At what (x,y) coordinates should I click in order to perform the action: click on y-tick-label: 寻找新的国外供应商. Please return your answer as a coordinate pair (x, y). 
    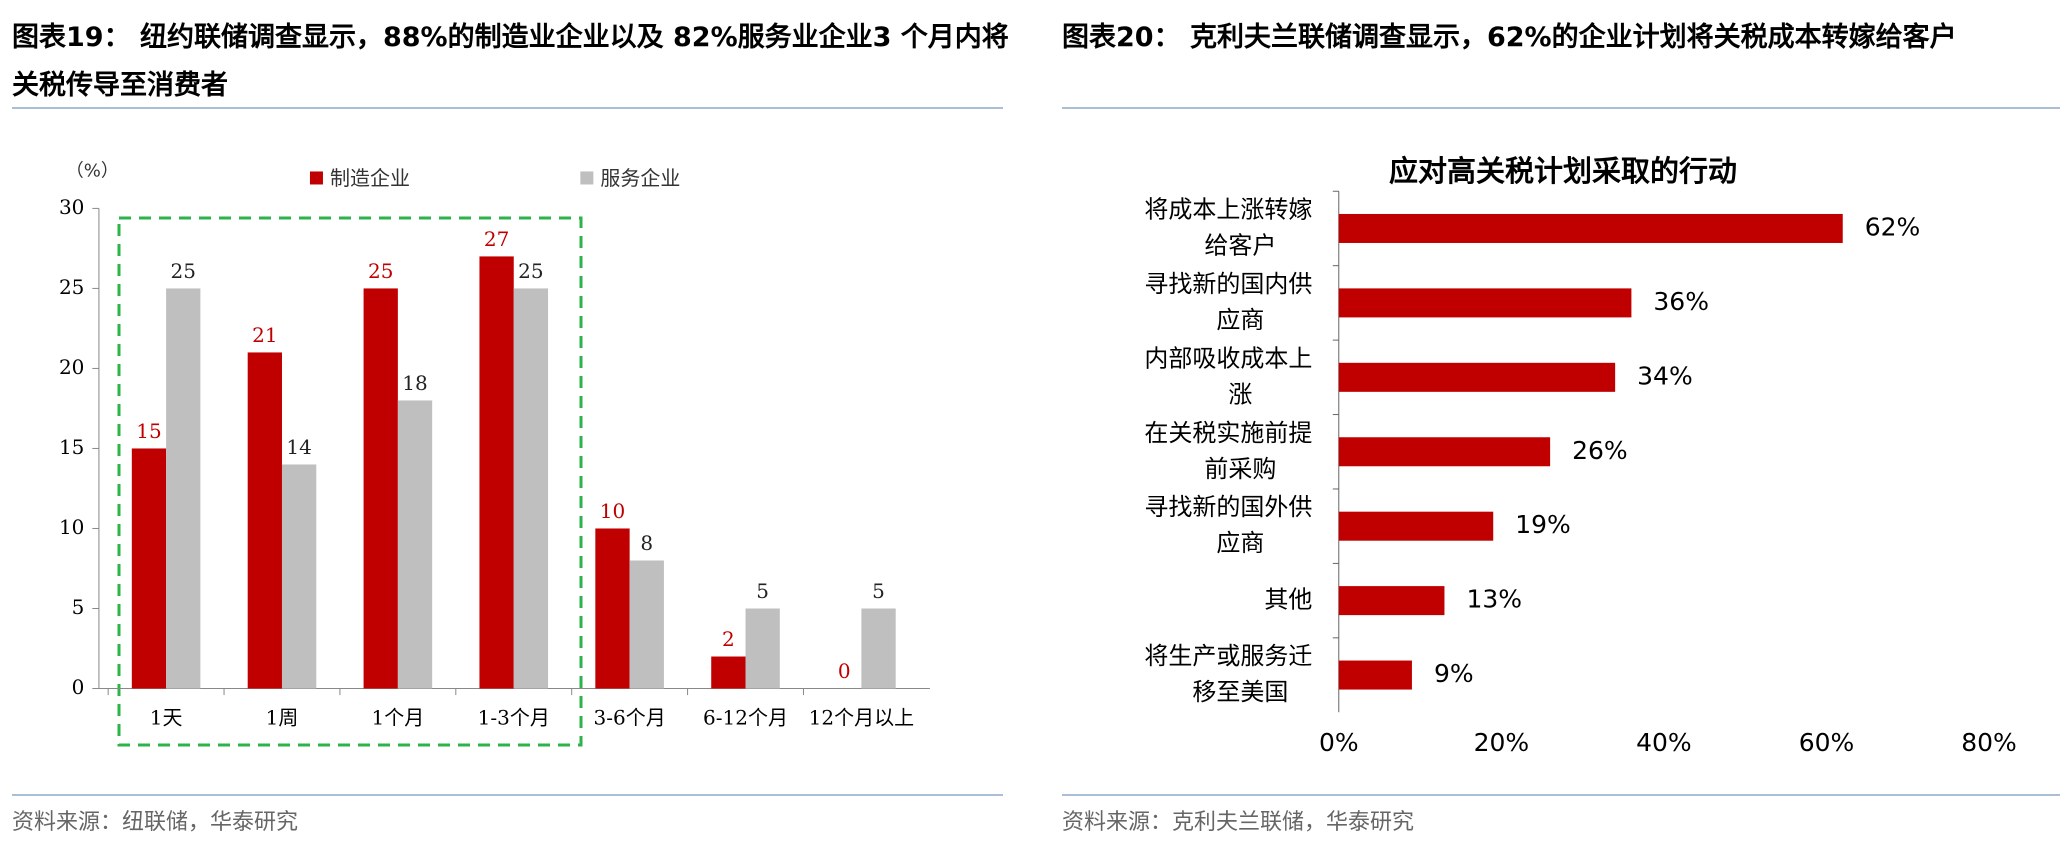
    Looking at the image, I should click on (1228, 525).